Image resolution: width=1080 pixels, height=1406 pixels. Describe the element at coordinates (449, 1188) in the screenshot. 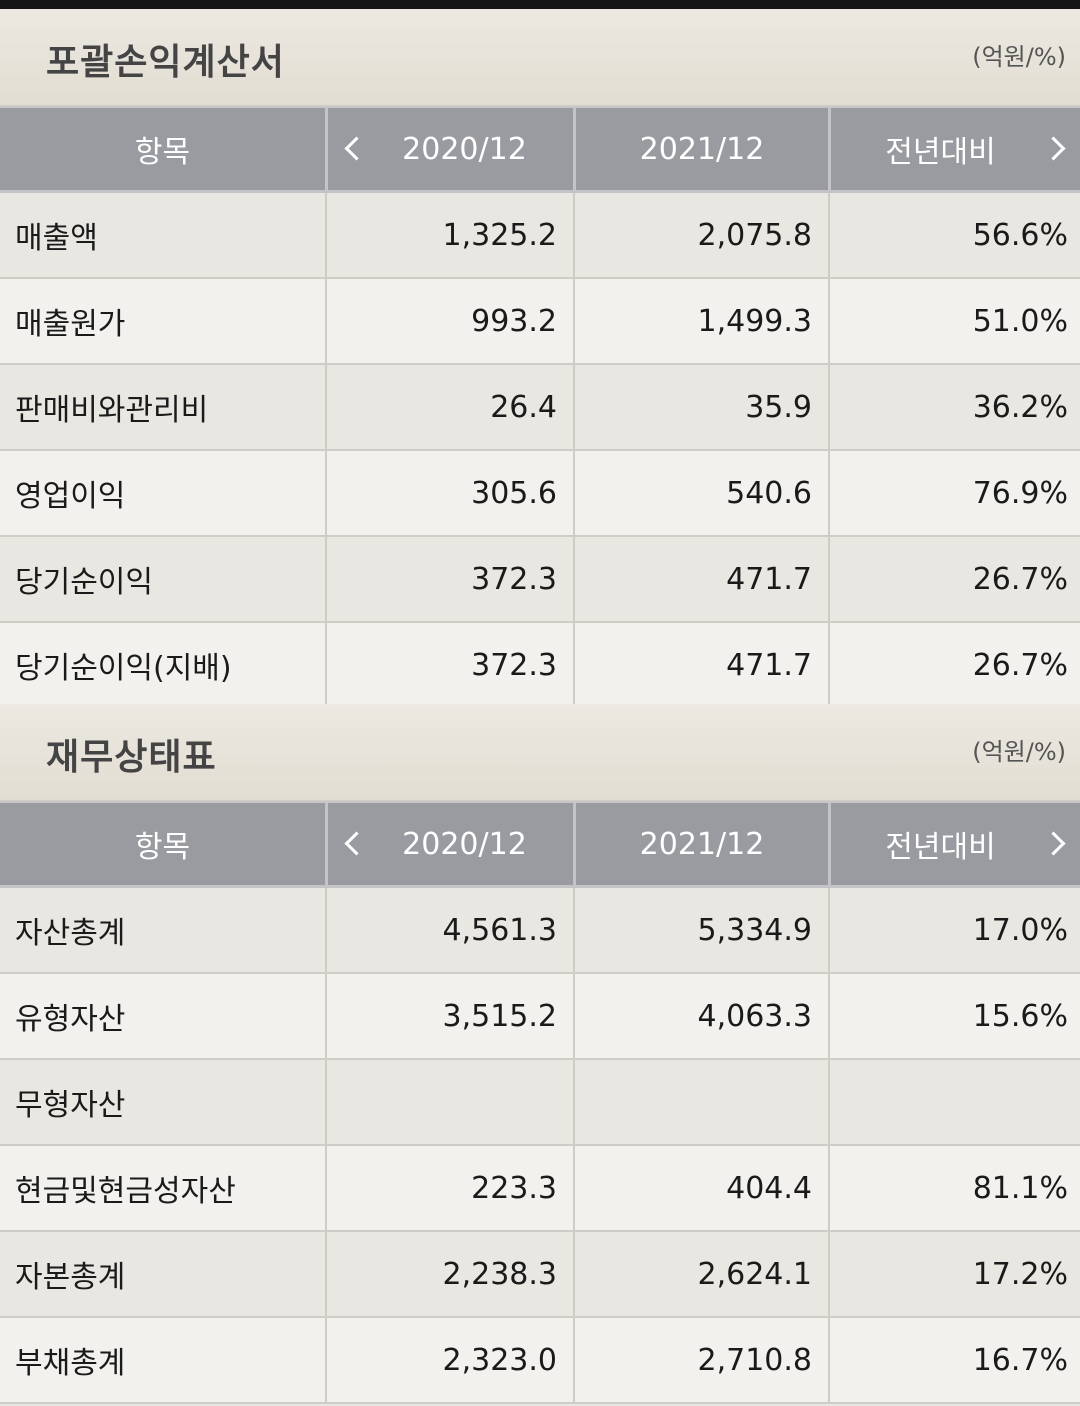

I see `value-2020: 223.3` at that location.